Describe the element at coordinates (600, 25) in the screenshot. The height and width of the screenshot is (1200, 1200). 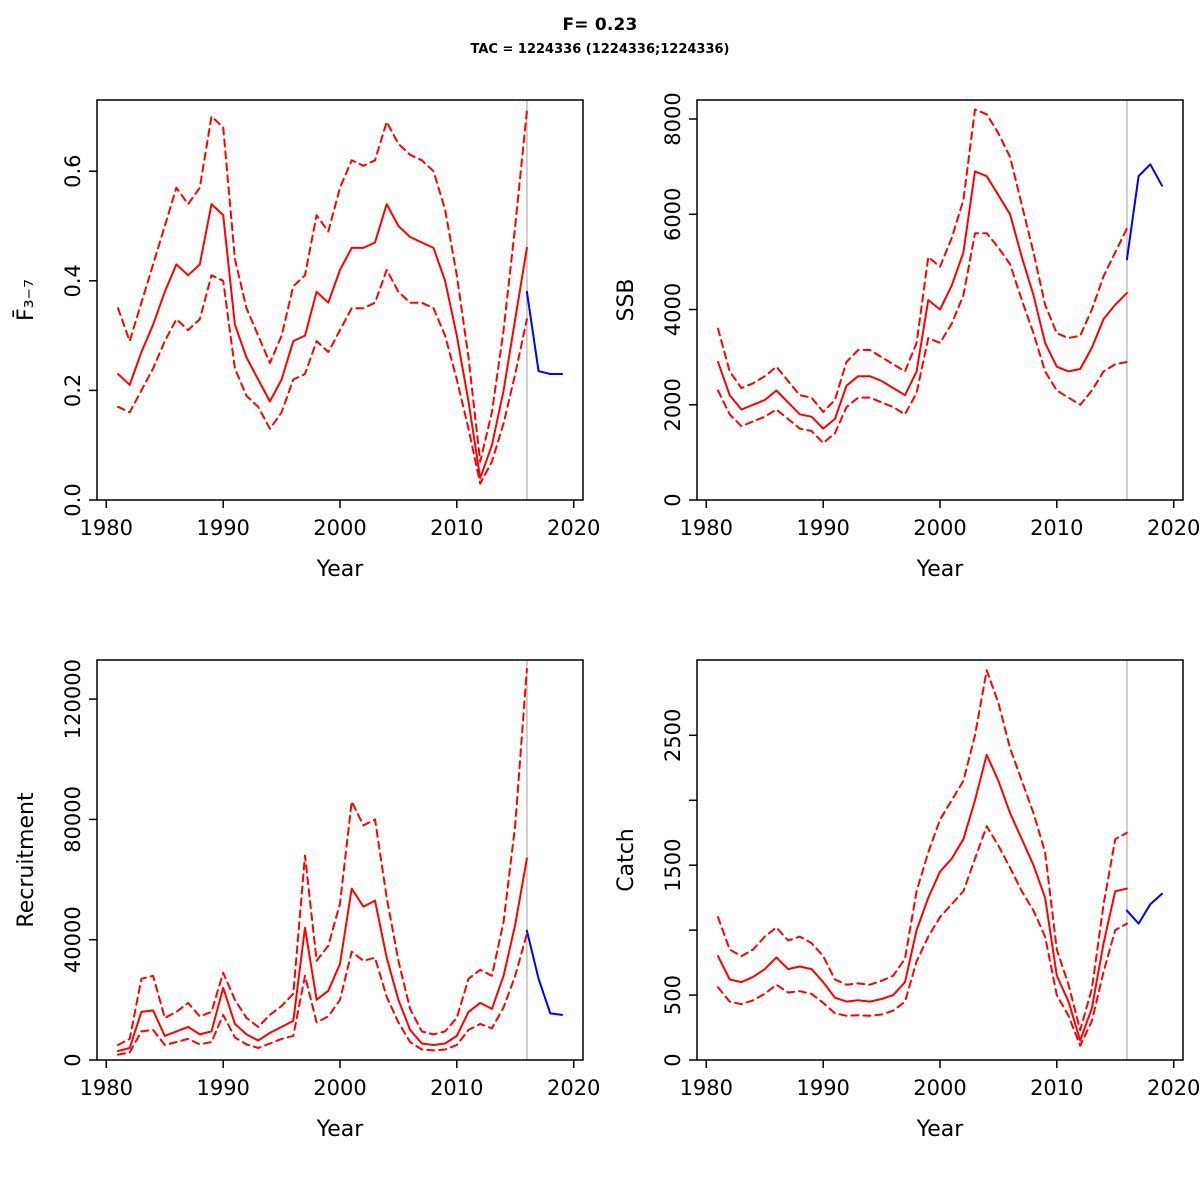
I see `figure-title: F= 0.23` at that location.